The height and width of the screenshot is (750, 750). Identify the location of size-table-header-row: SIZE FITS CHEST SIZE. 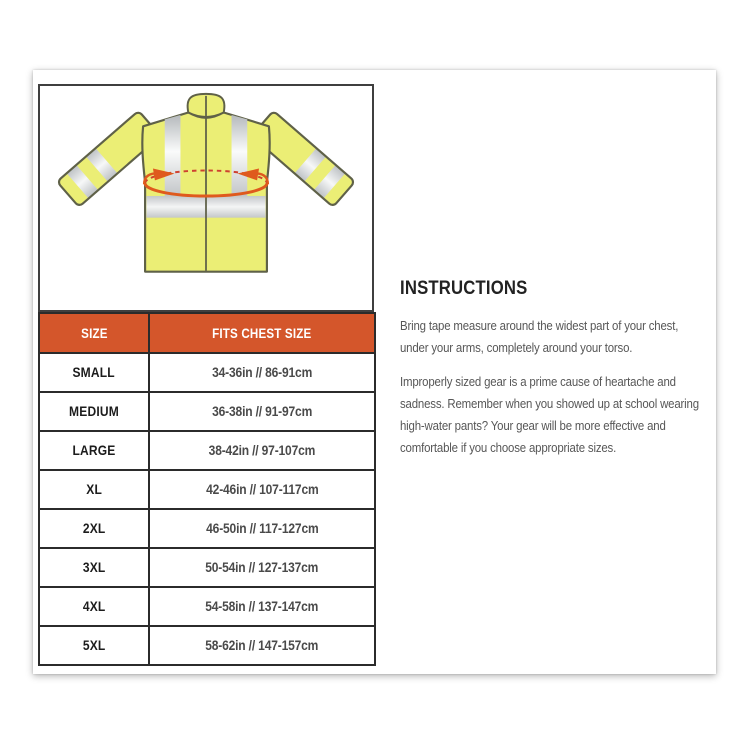
(207, 333).